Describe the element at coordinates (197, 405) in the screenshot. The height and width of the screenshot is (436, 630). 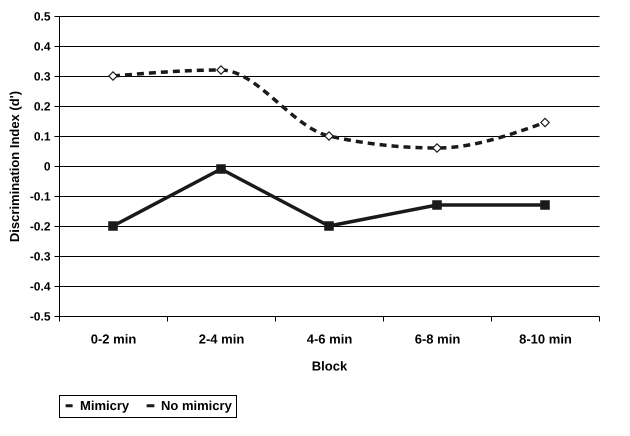
I see `legend-label: No mimicry` at that location.